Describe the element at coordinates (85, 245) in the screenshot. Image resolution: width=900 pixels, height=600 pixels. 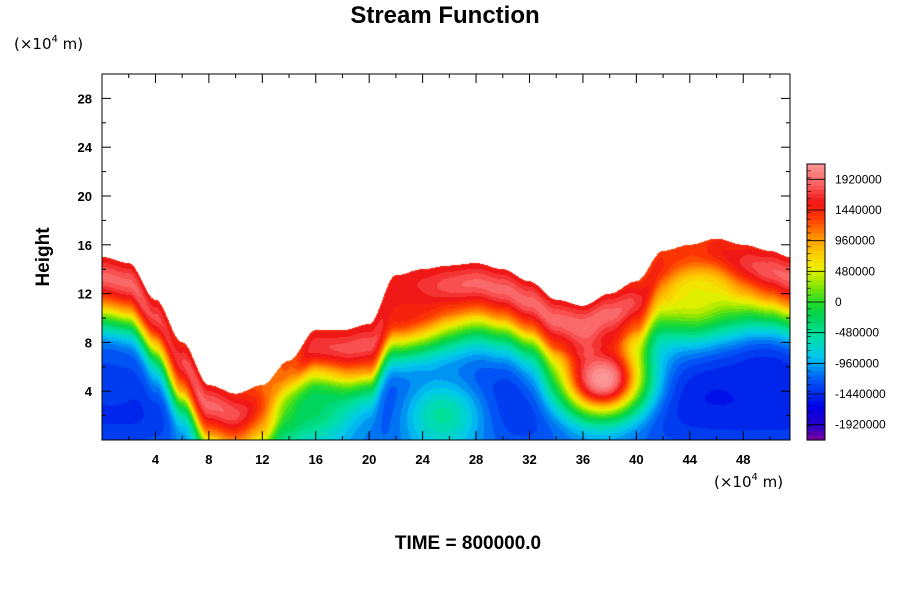
I see `y-tick-label: 16` at that location.